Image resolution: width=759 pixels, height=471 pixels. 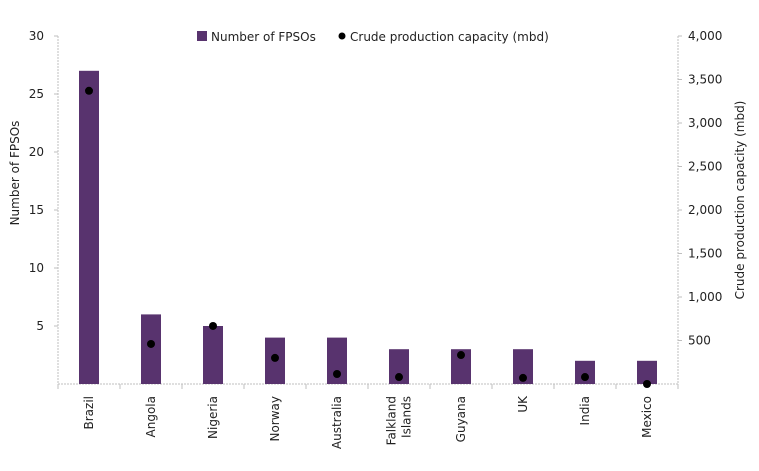 What do you see at coordinates (705, 297) in the screenshot?
I see `right-tick-label: 1,000` at bounding box center [705, 297].